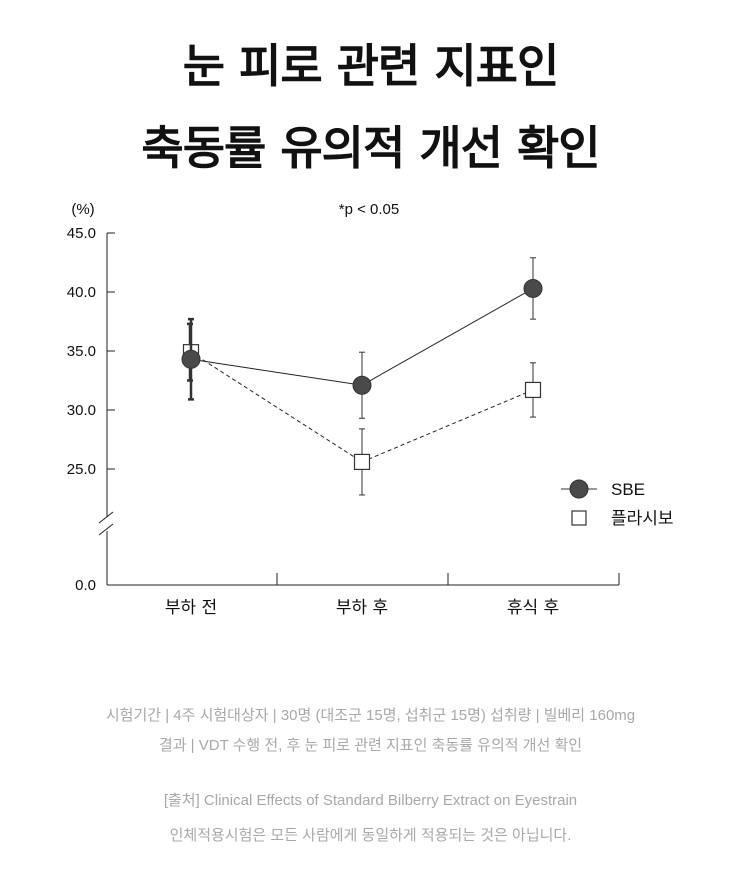 The height and width of the screenshot is (872, 741). What do you see at coordinates (533, 608) in the screenshot?
I see `x-tick-label: 휴식 후` at bounding box center [533, 608].